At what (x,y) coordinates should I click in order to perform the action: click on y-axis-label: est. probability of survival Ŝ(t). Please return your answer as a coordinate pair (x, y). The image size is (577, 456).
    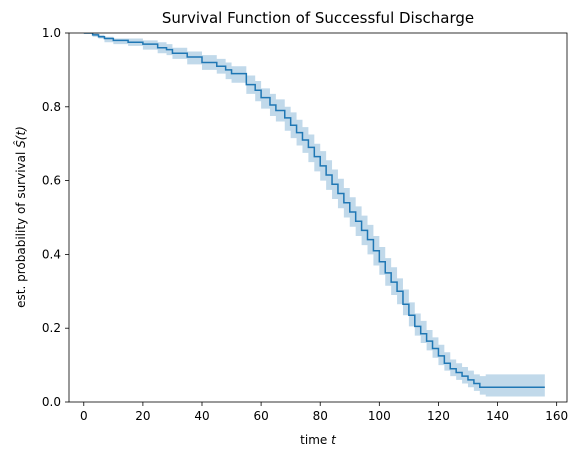
    Looking at the image, I should click on (20, 217).